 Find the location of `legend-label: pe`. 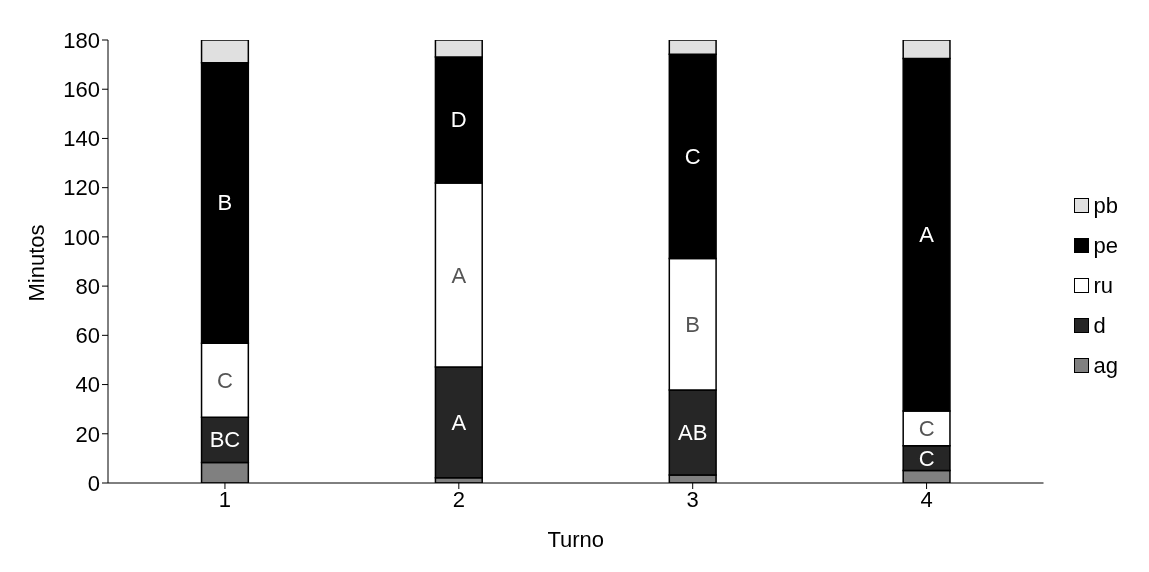

legend-label: pe is located at coordinates (1105, 245).